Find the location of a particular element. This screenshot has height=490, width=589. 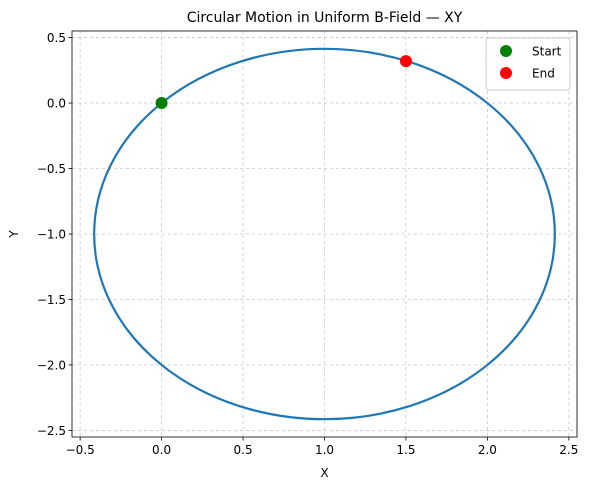

x-tick-label: −0.5 is located at coordinates (80, 450).